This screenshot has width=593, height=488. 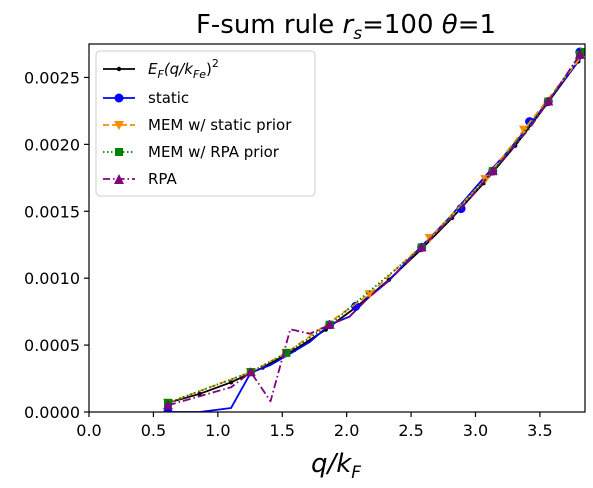 I want to click on y-tick-label: 0.0025, so click(x=52, y=77).